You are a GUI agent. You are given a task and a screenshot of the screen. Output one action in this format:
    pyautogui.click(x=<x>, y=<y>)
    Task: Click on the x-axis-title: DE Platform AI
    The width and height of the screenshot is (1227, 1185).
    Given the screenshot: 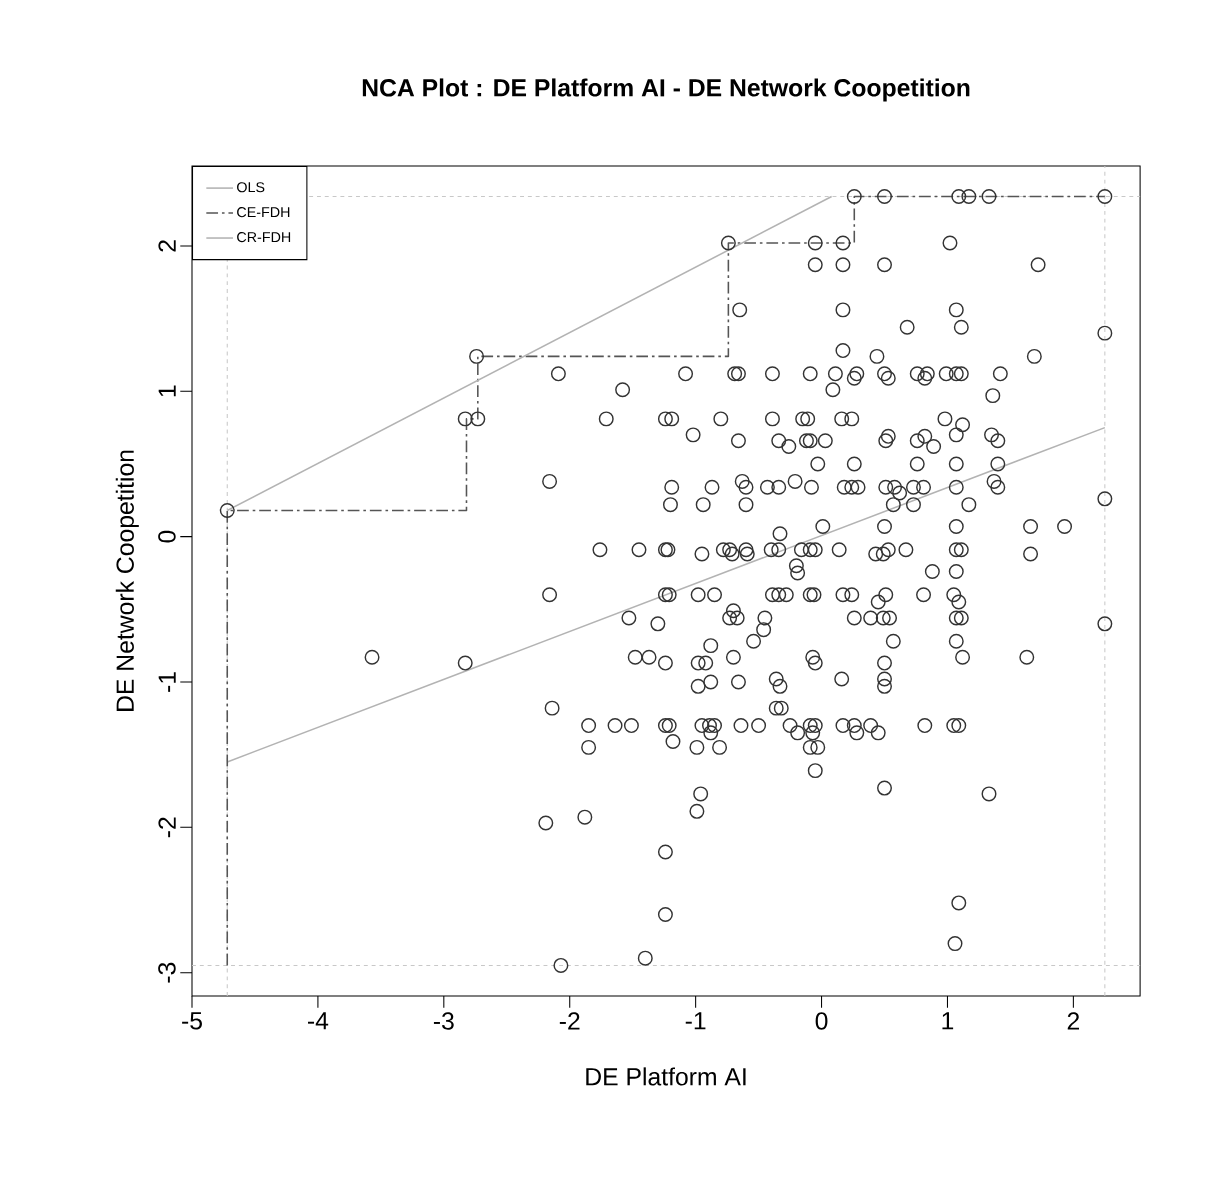 What is the action you would take?
    pyautogui.click(x=666, y=1076)
    